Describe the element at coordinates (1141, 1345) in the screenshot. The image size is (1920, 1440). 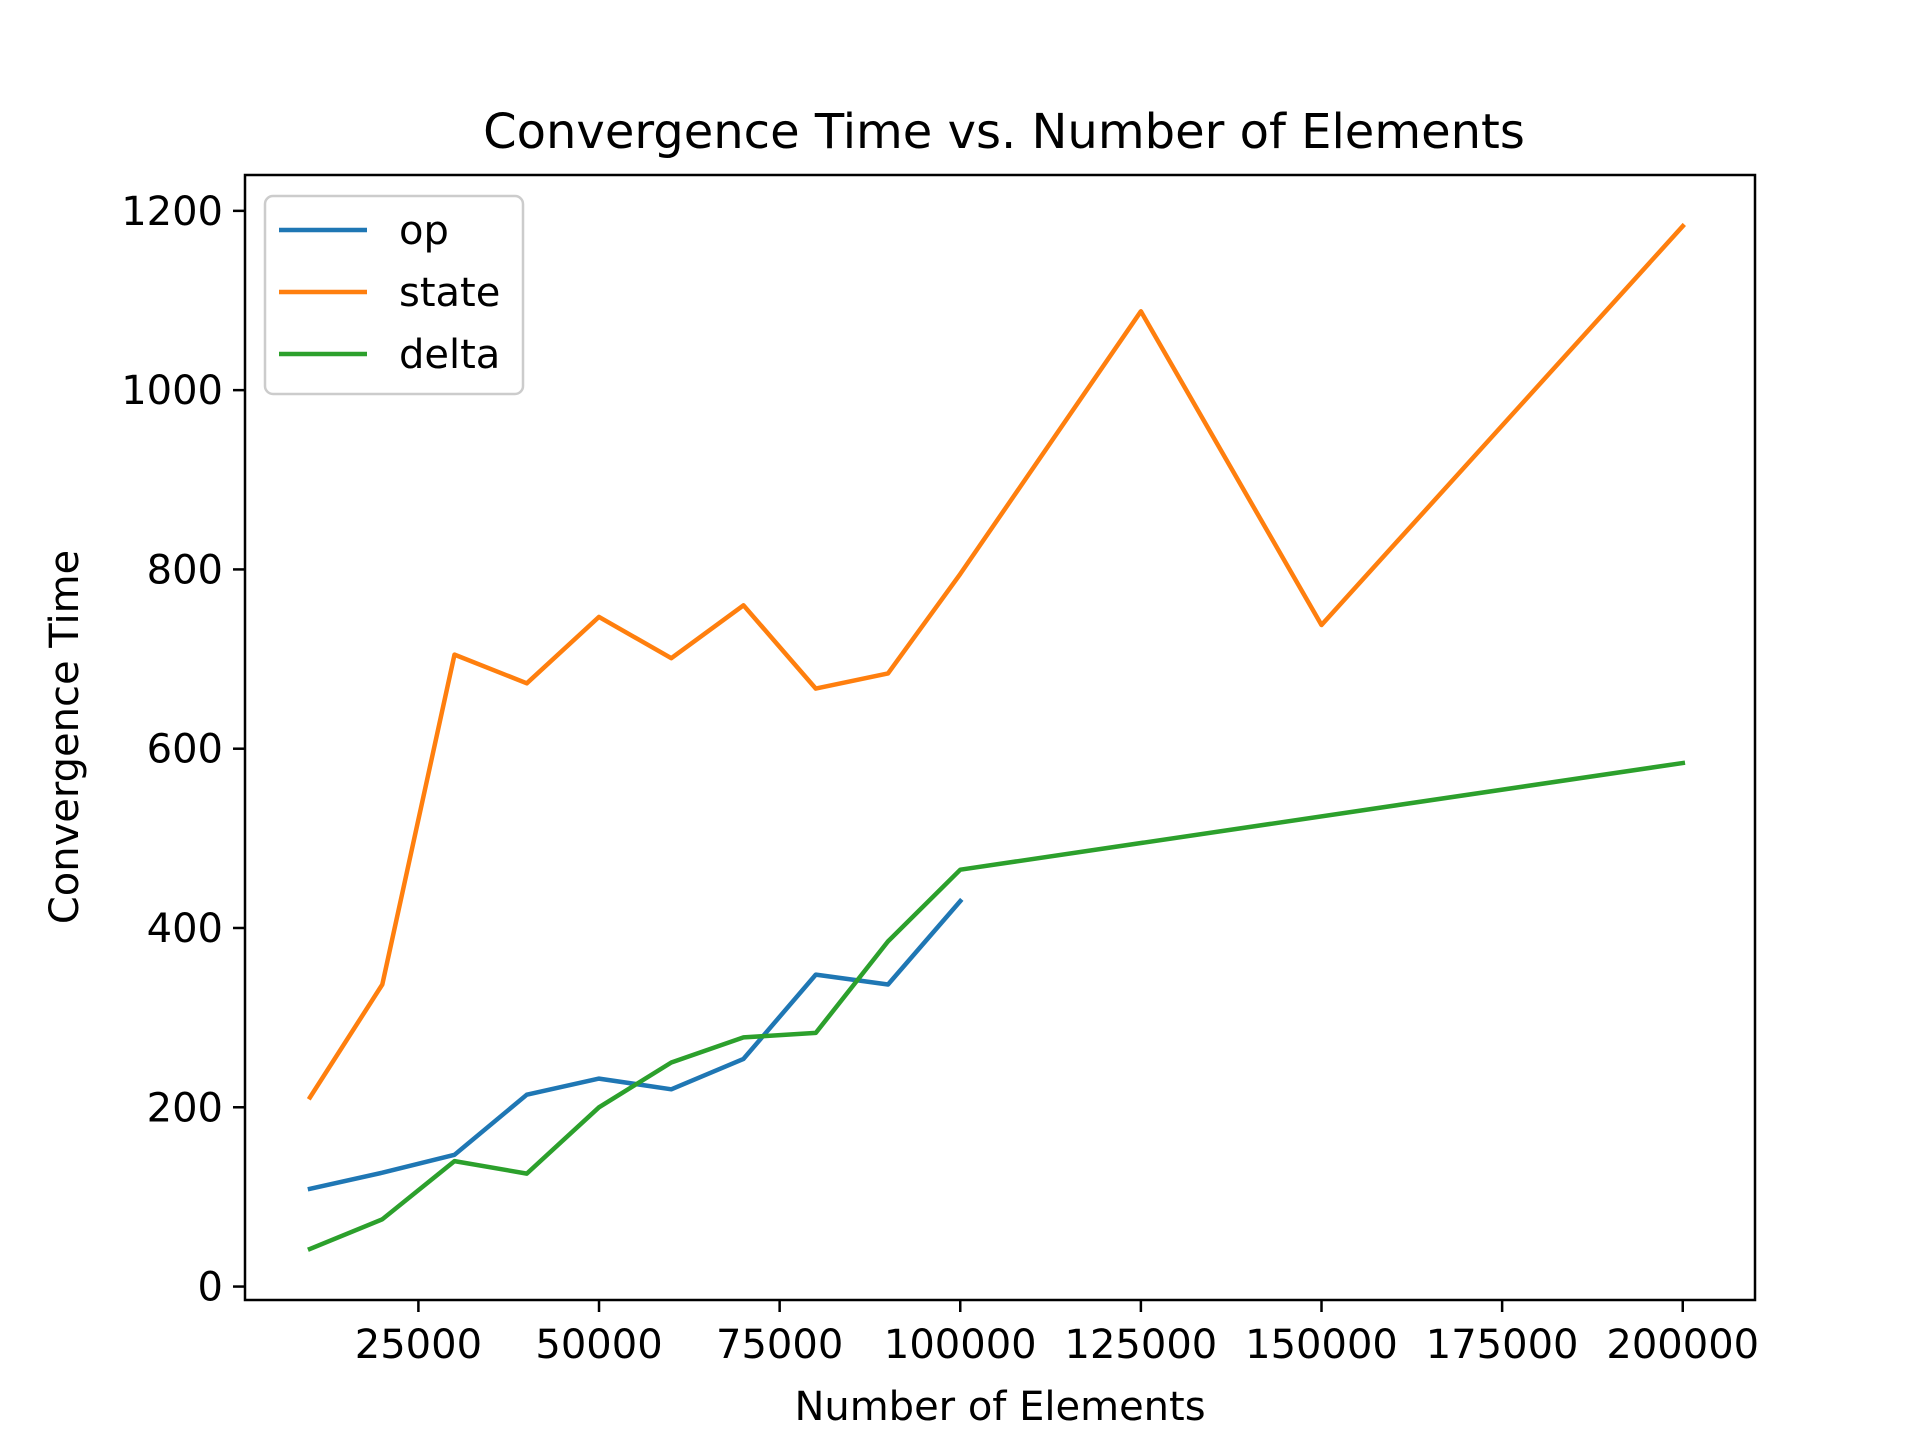
I see `x-tick-label: 125000` at that location.